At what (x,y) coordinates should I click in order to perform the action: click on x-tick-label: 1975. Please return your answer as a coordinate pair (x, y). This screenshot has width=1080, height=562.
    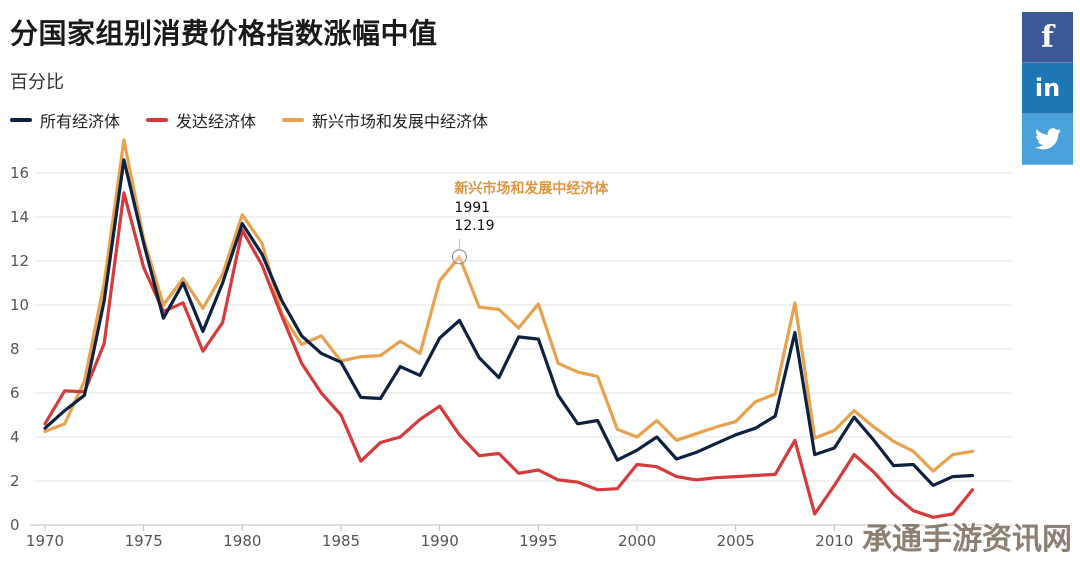
    Looking at the image, I should click on (144, 541).